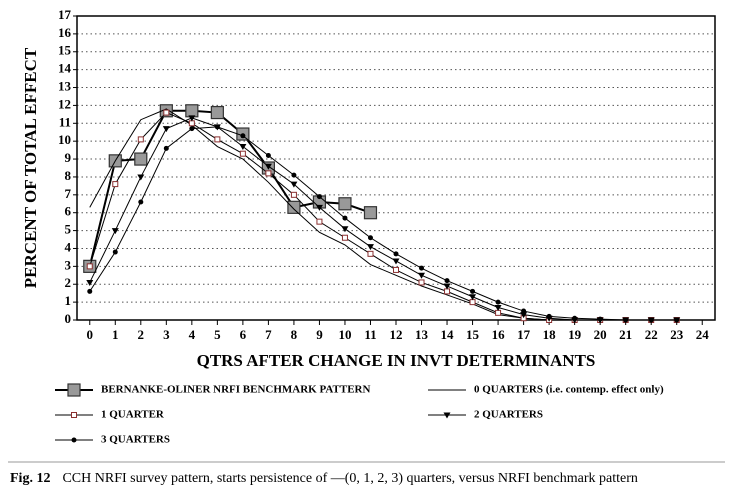 The image size is (733, 498). I want to click on y-tick-label: 6, so click(68, 211).